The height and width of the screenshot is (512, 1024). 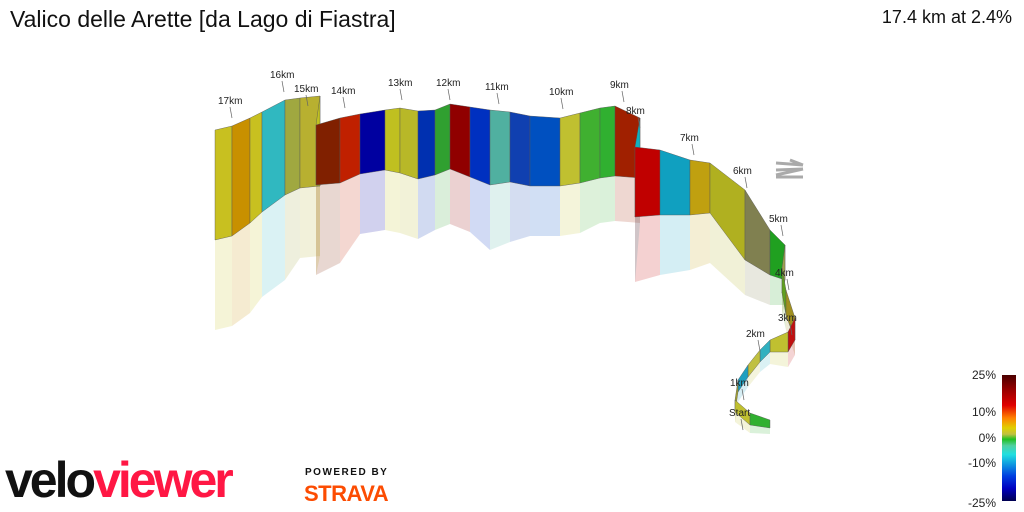 What do you see at coordinates (119, 480) in the screenshot?
I see `veloviewer-logo: veloviewer` at bounding box center [119, 480].